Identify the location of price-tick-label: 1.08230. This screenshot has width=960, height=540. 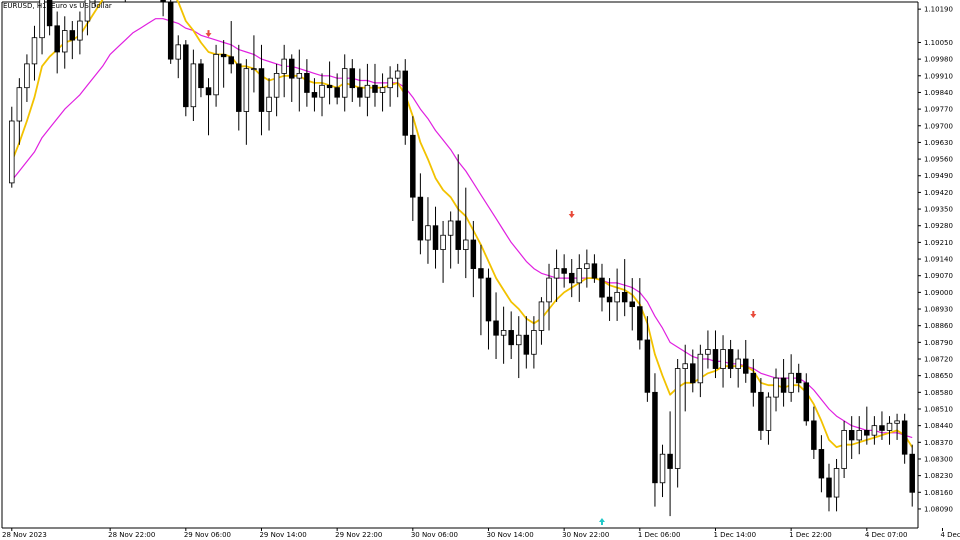
(938, 476).